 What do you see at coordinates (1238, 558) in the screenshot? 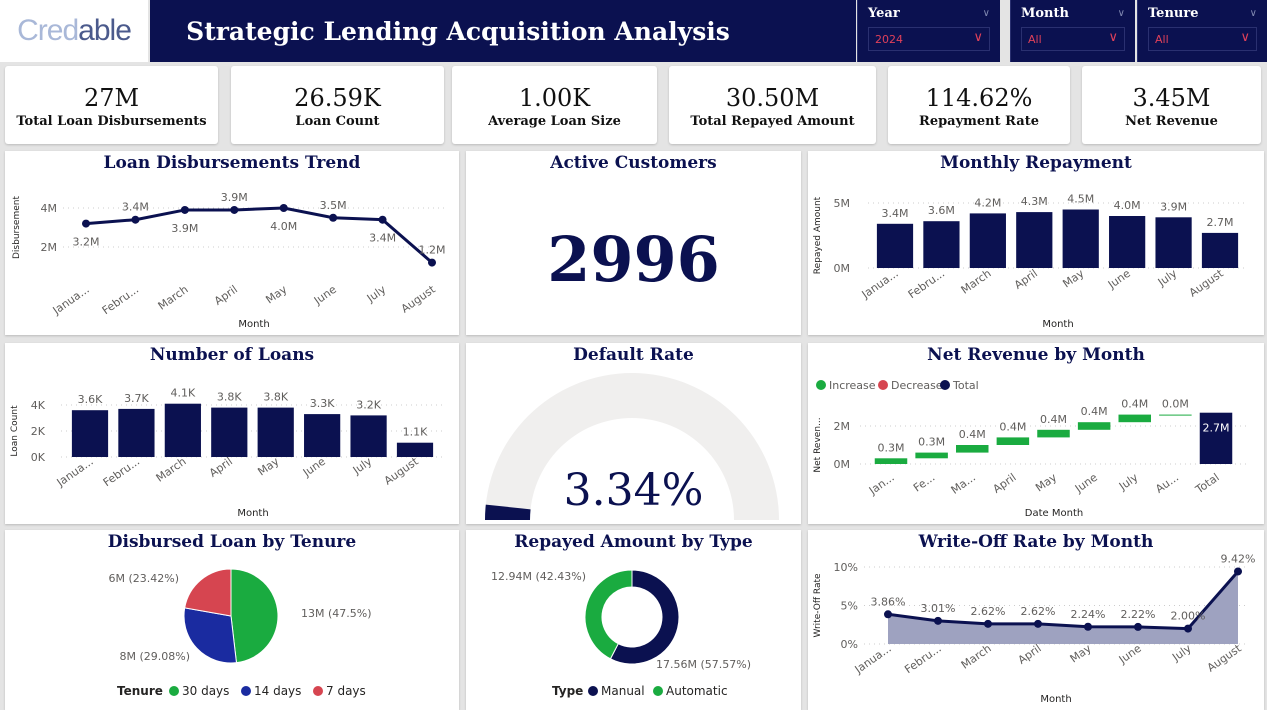
I see `data-label: 9.42%` at bounding box center [1238, 558].